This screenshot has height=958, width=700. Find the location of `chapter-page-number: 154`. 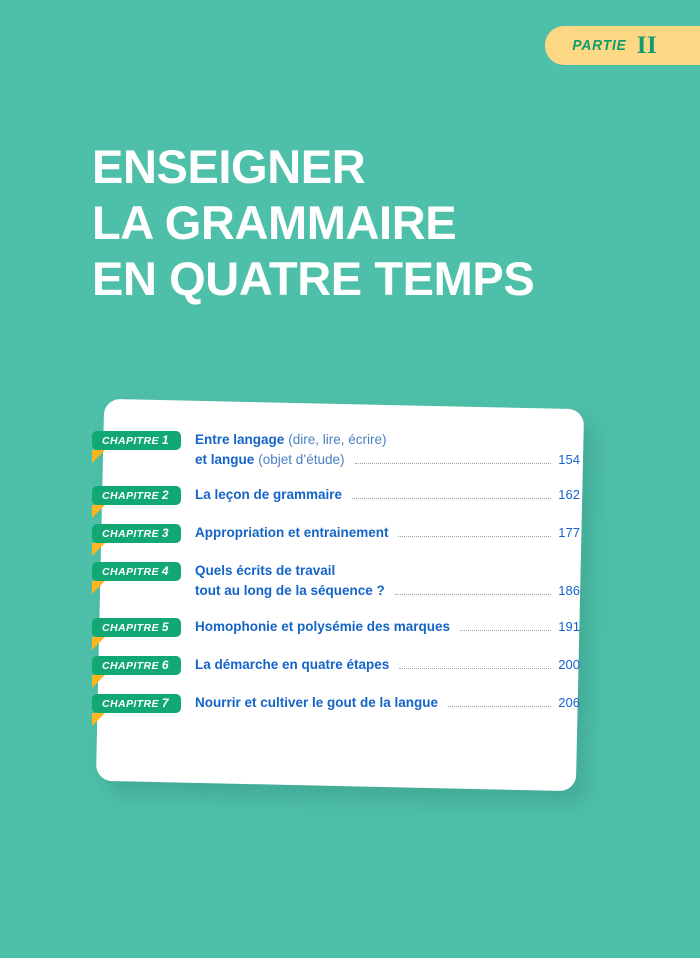

chapter-page-number: 154 is located at coordinates (569, 459).